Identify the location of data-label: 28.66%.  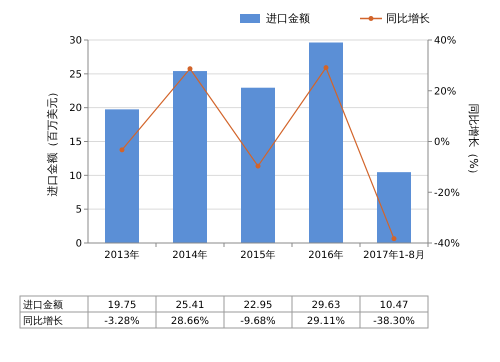
(190, 321).